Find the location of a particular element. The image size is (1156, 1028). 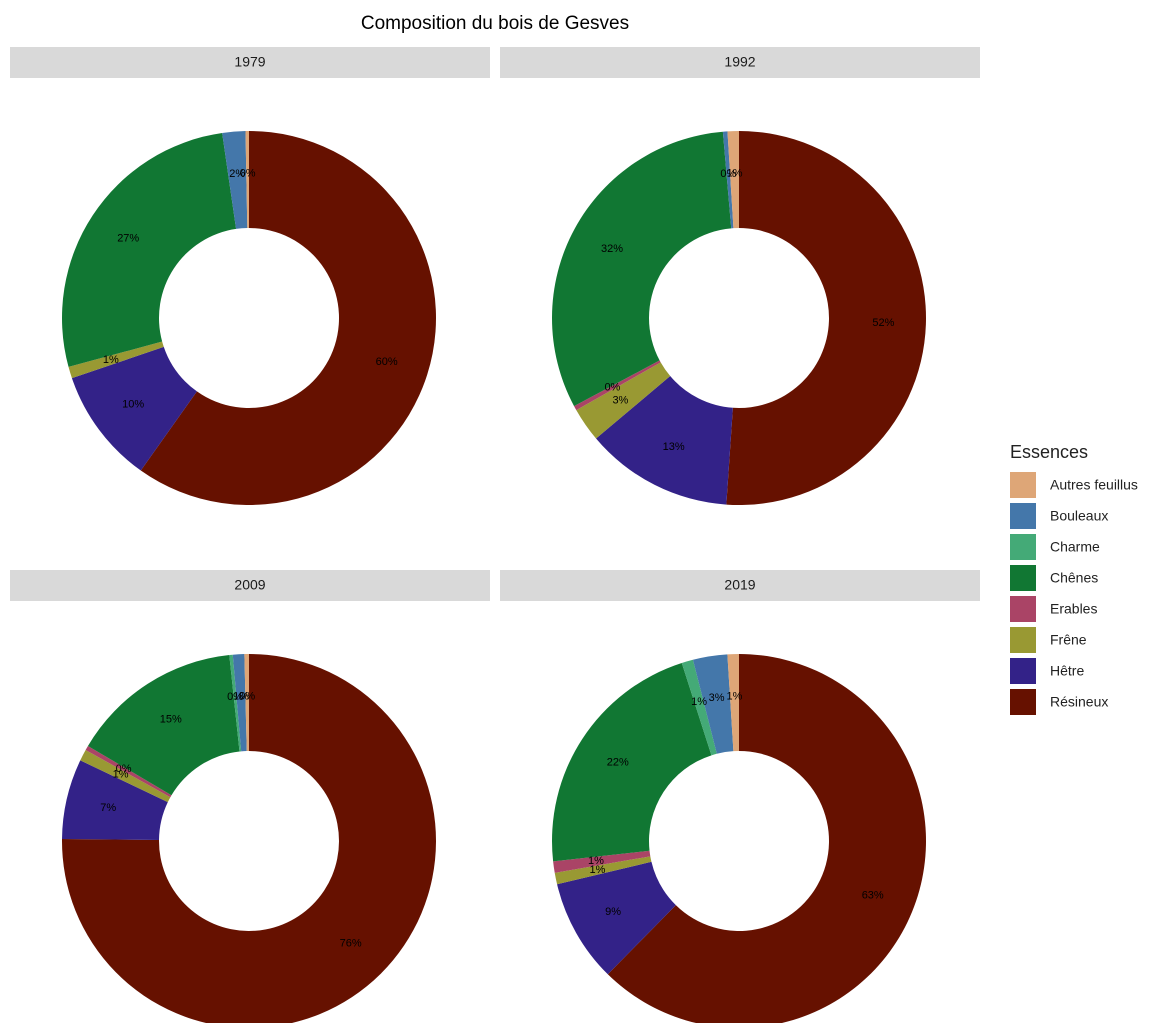

data-label: 2% is located at coordinates (237, 174).